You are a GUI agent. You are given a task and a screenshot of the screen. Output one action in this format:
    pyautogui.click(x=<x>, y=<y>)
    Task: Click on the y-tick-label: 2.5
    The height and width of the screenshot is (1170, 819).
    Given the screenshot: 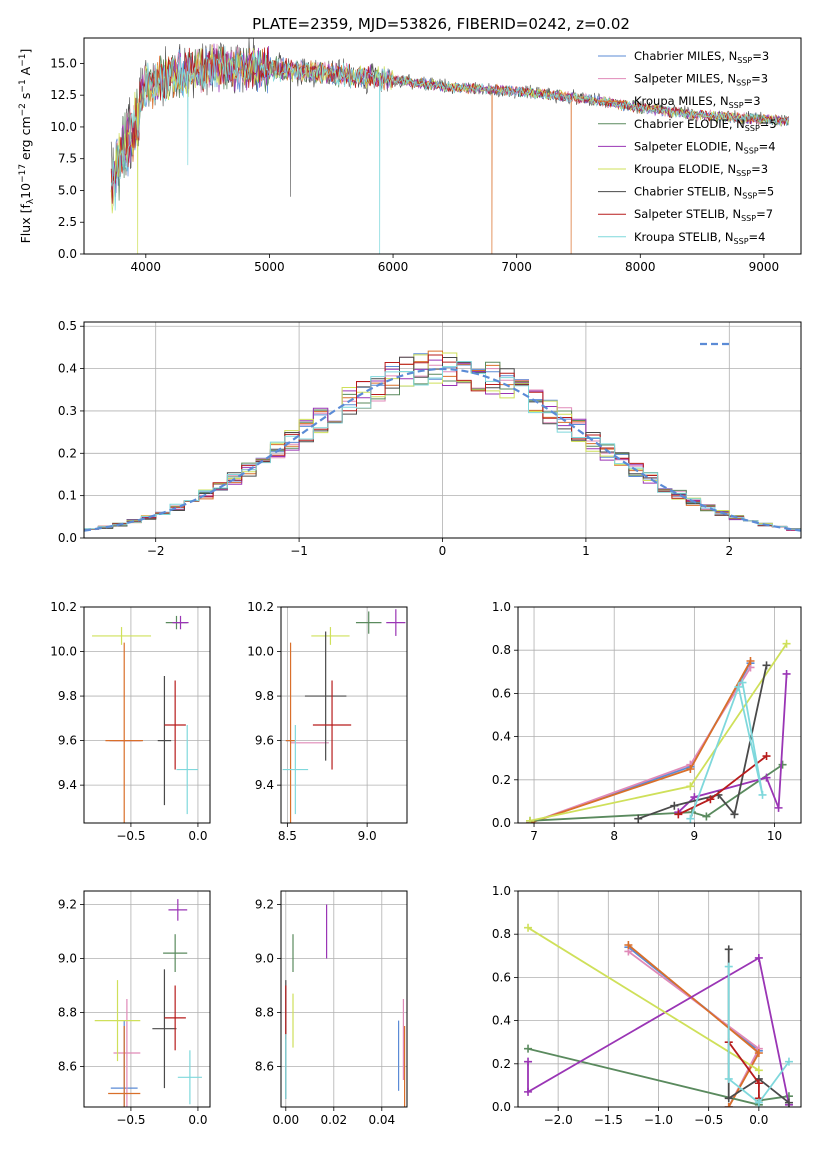 What is the action you would take?
    pyautogui.click(x=67, y=222)
    